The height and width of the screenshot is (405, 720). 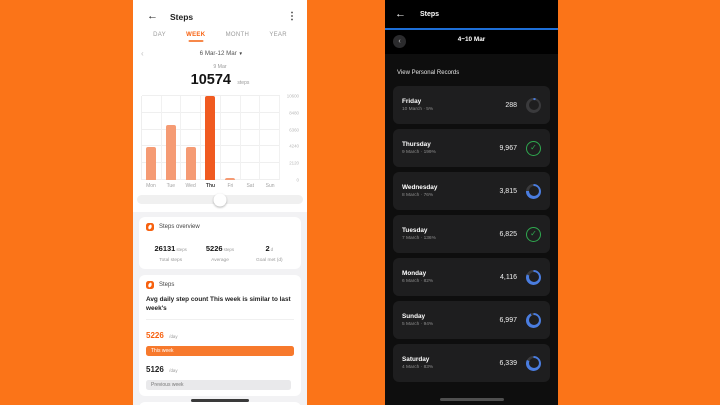 I want to click on chart-pan-track, so click(x=220, y=199).